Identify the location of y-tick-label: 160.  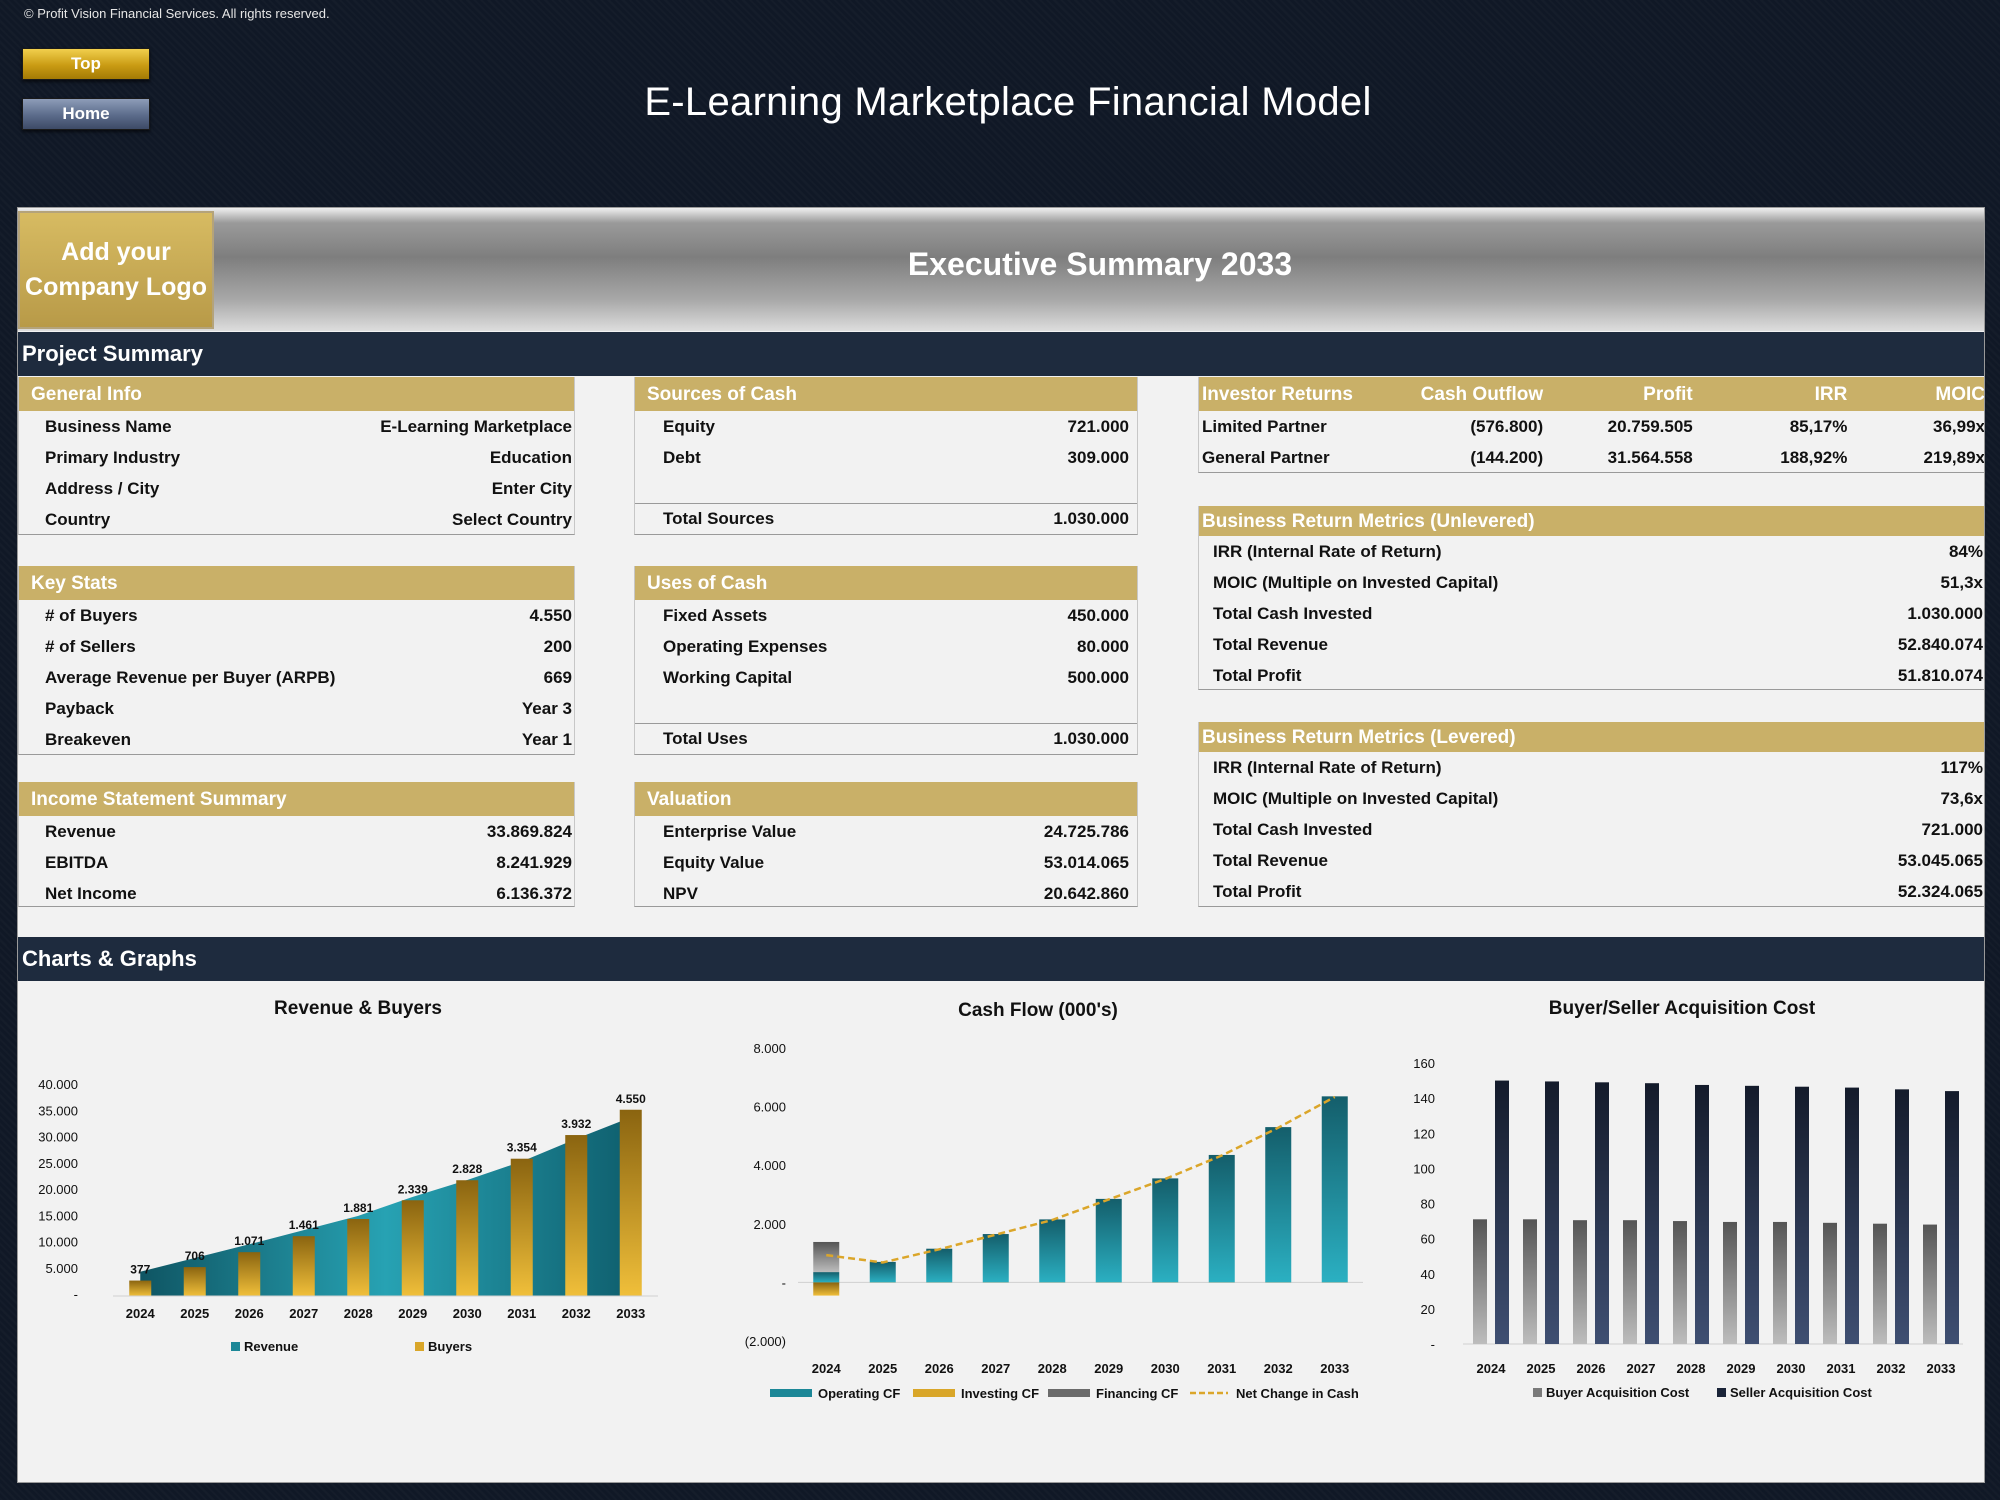
(1424, 1063).